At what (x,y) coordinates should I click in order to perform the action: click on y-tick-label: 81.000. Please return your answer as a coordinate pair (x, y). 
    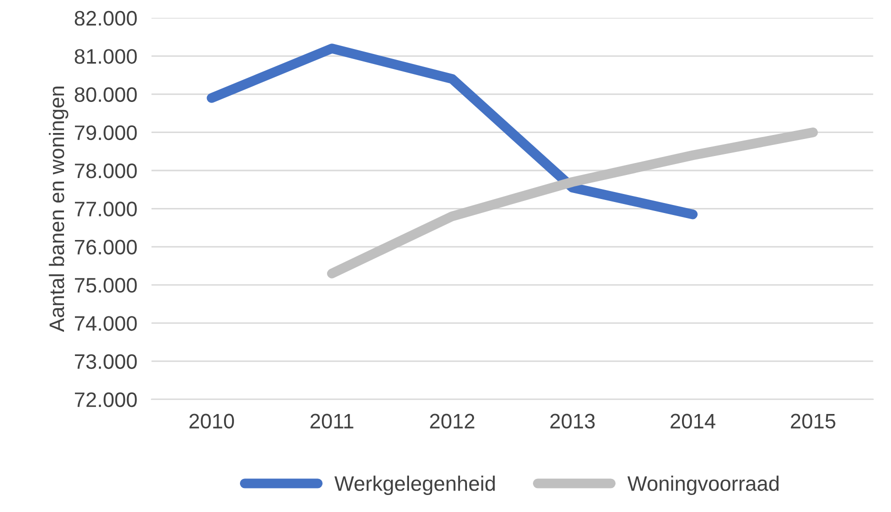
    Looking at the image, I should click on (105, 56).